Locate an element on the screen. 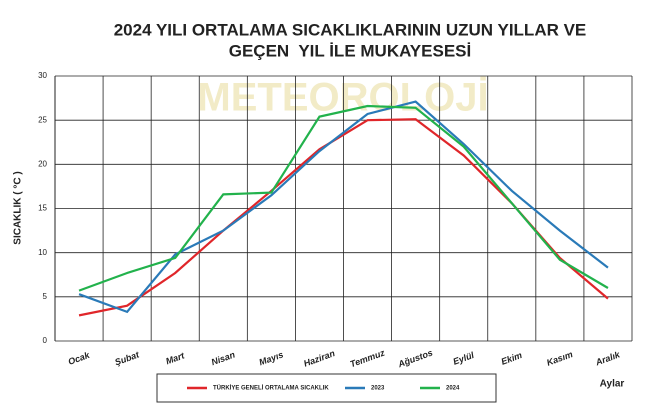 This screenshot has width=665, height=408. legend-label: 2024 is located at coordinates (453, 389).